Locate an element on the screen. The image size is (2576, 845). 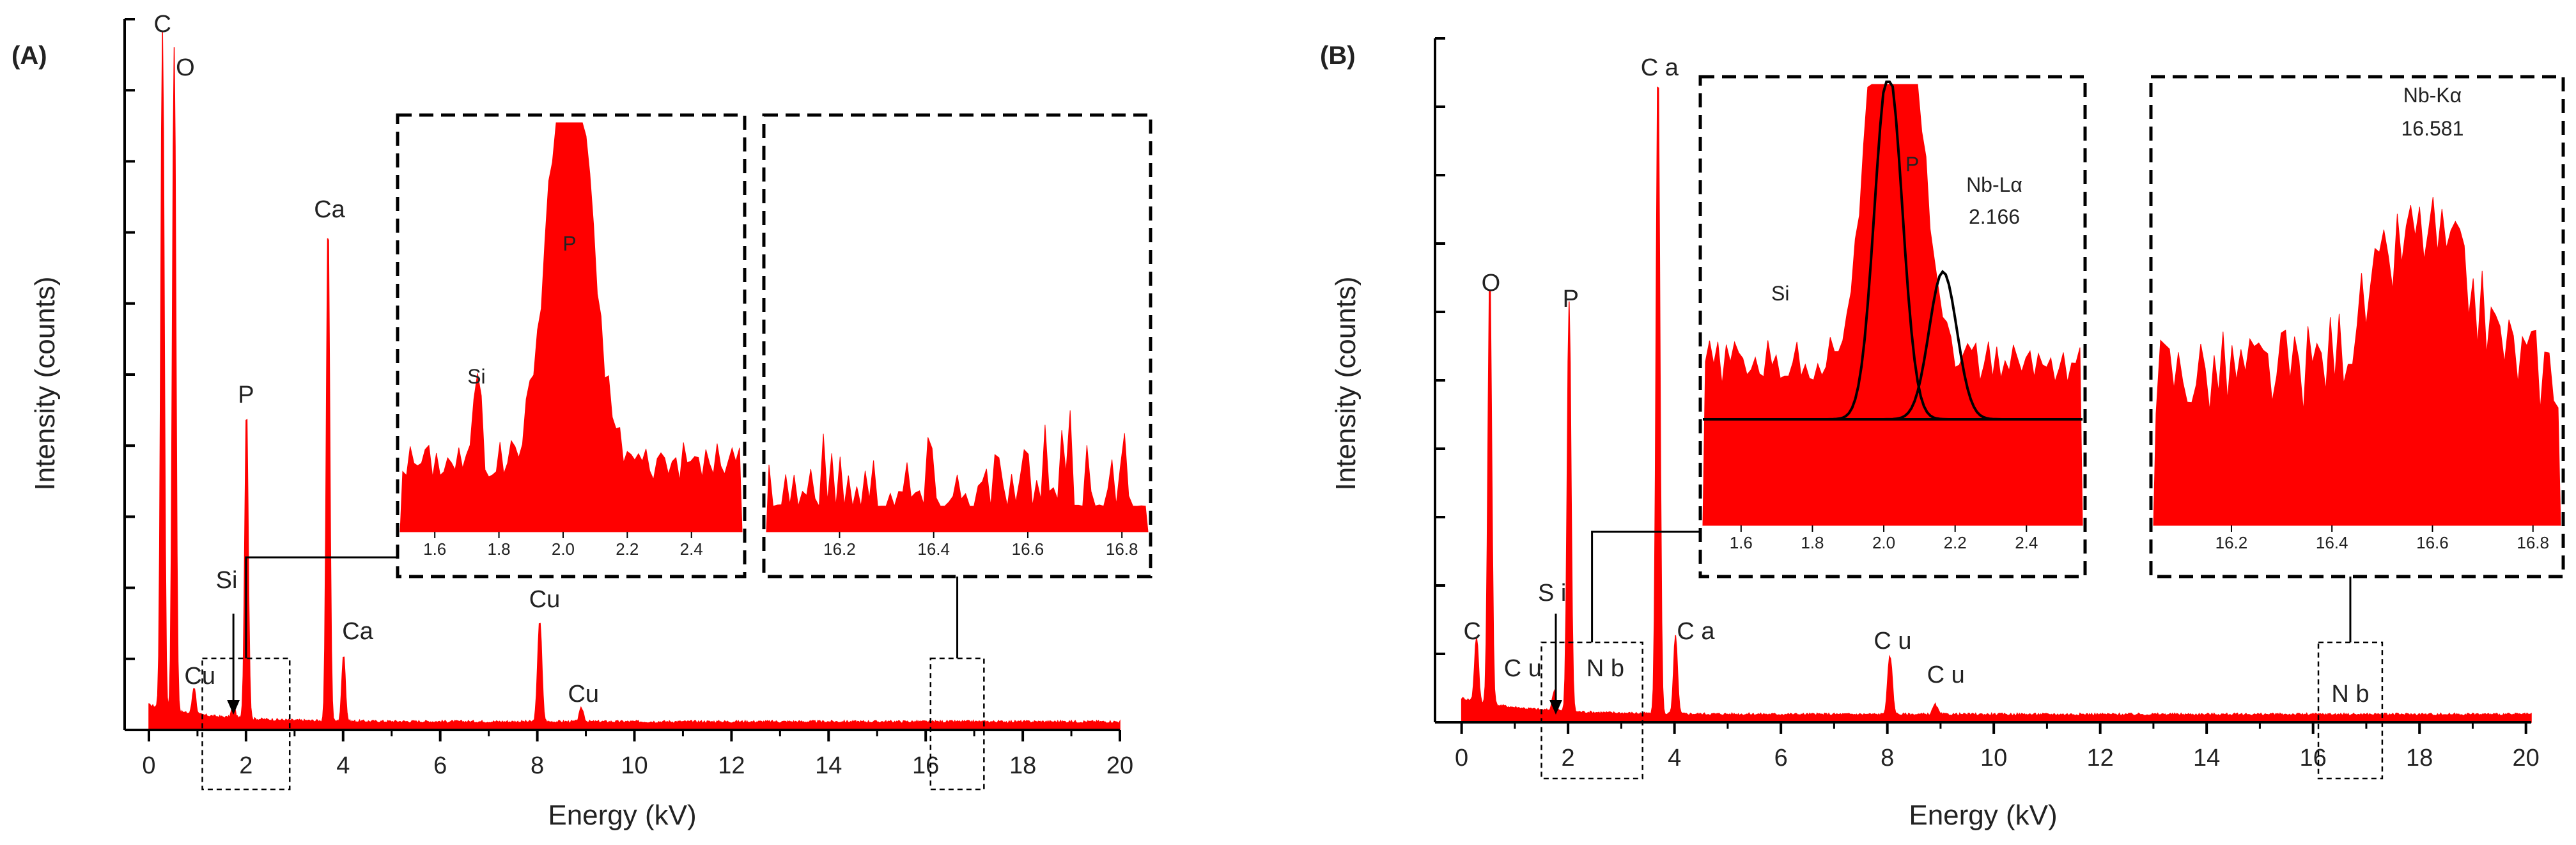
inset-peak-label: 2.166 is located at coordinates (1994, 216).